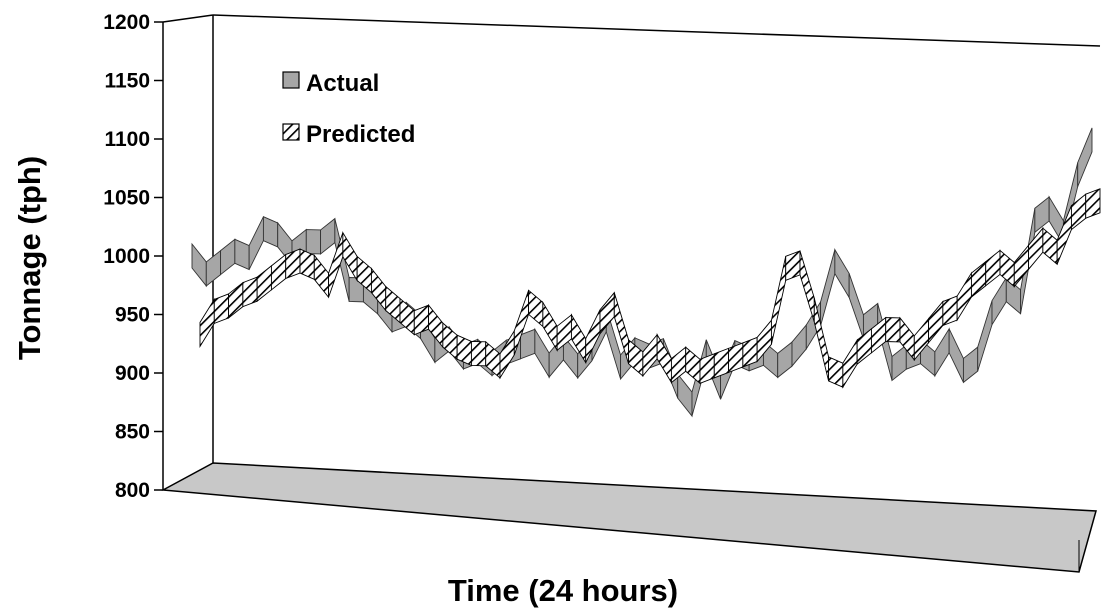 The height and width of the screenshot is (610, 1101). I want to click on y-tick-label: 900, so click(132, 373).